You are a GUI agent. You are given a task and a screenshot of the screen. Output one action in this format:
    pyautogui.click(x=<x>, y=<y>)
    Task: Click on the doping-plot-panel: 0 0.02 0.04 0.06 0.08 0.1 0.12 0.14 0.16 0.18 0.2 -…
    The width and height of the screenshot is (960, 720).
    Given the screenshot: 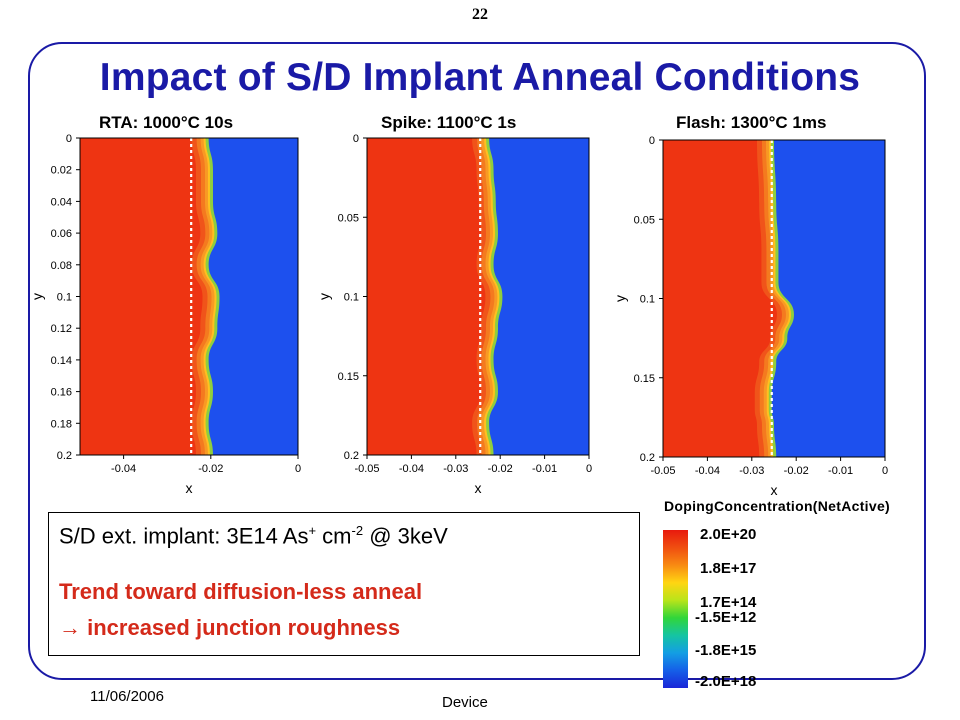 What is the action you would take?
    pyautogui.click(x=165, y=314)
    